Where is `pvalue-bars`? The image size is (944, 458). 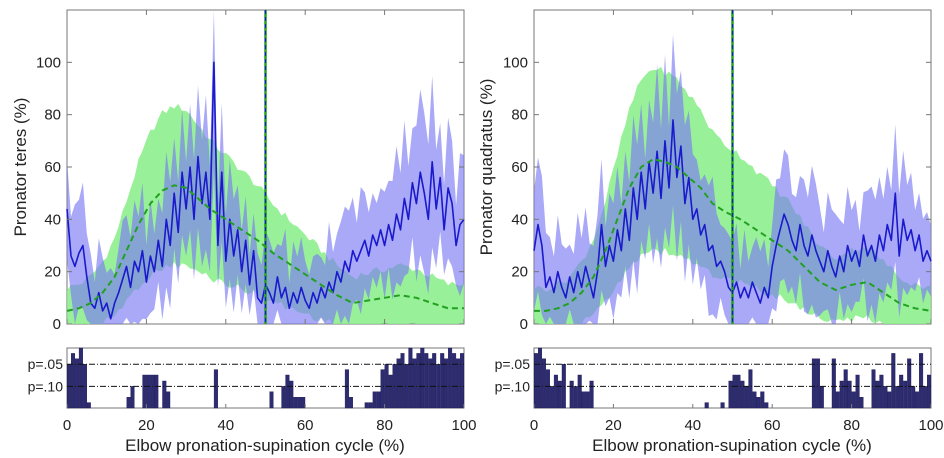
pvalue-bars is located at coordinates (733, 378).